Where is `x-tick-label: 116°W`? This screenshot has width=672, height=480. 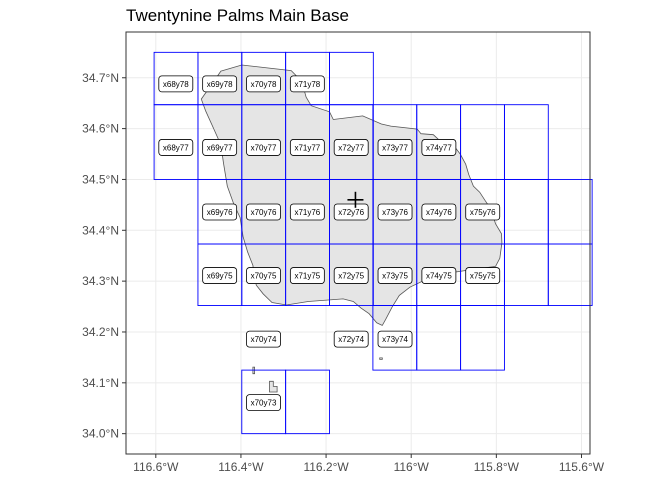
x-tick-label: 116°W is located at coordinates (412, 467).